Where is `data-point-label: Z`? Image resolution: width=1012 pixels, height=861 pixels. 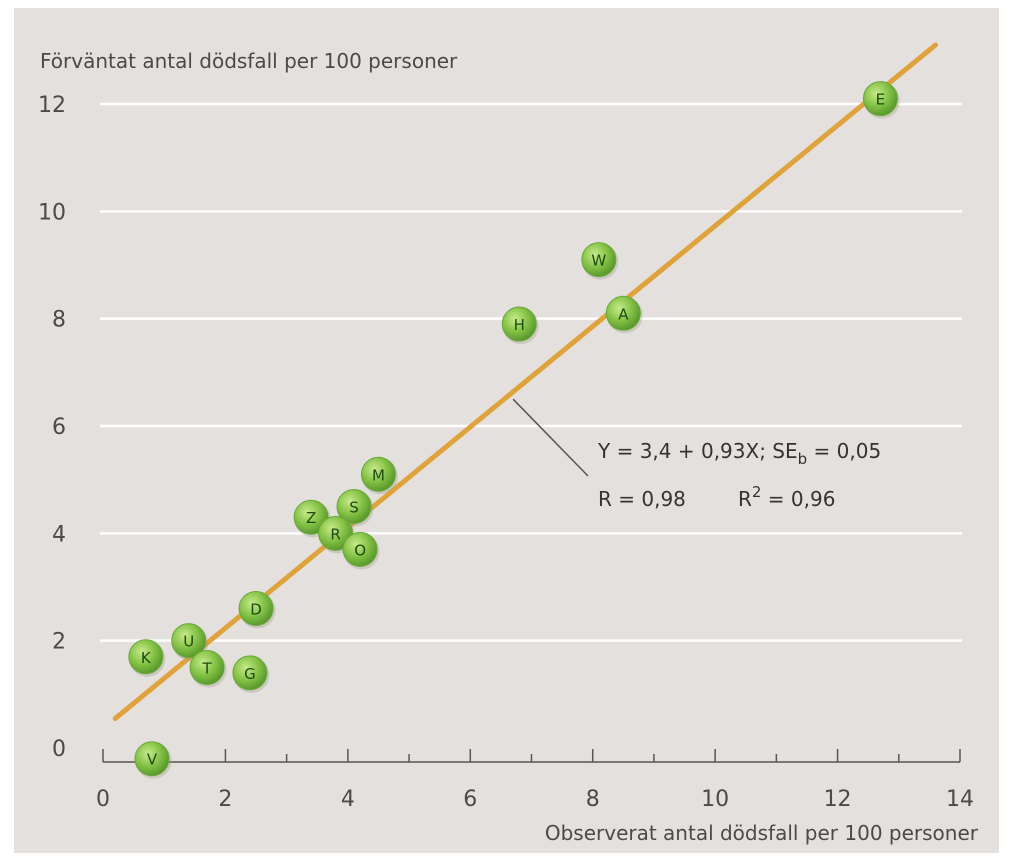 data-point-label: Z is located at coordinates (311, 518).